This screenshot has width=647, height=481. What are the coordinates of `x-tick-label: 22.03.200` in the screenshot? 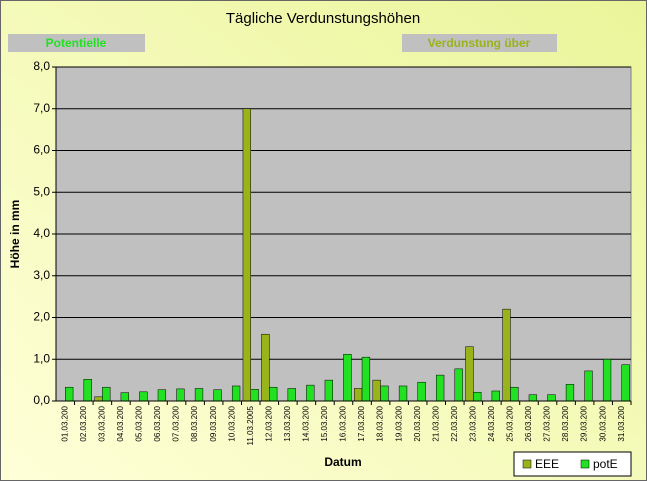 It's located at (454, 423).